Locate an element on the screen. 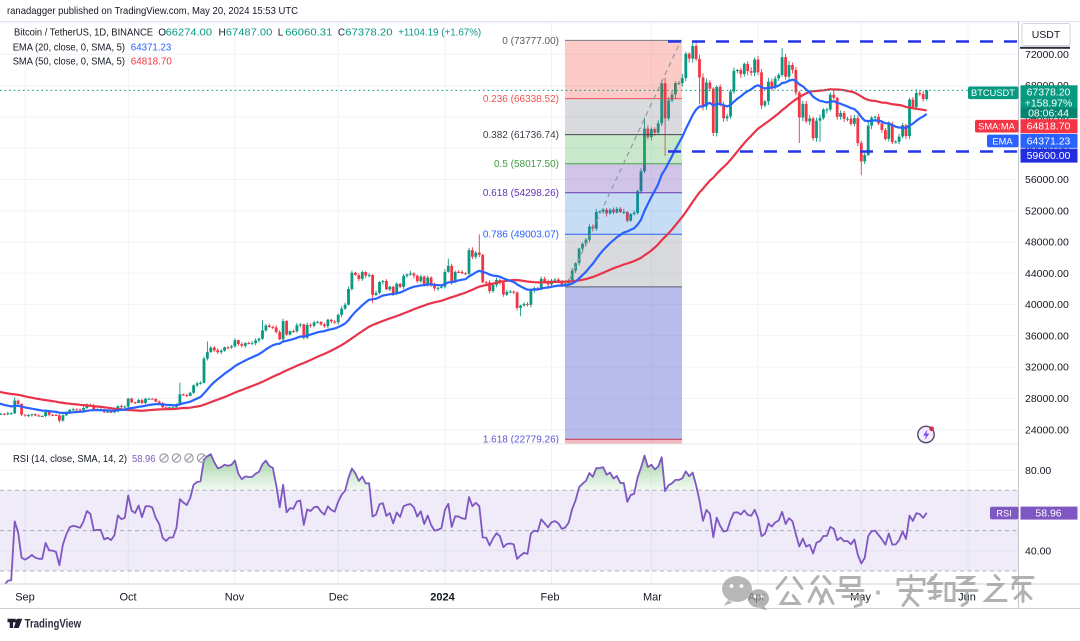  svg-text: +158.97% is located at coordinates (1049, 103).